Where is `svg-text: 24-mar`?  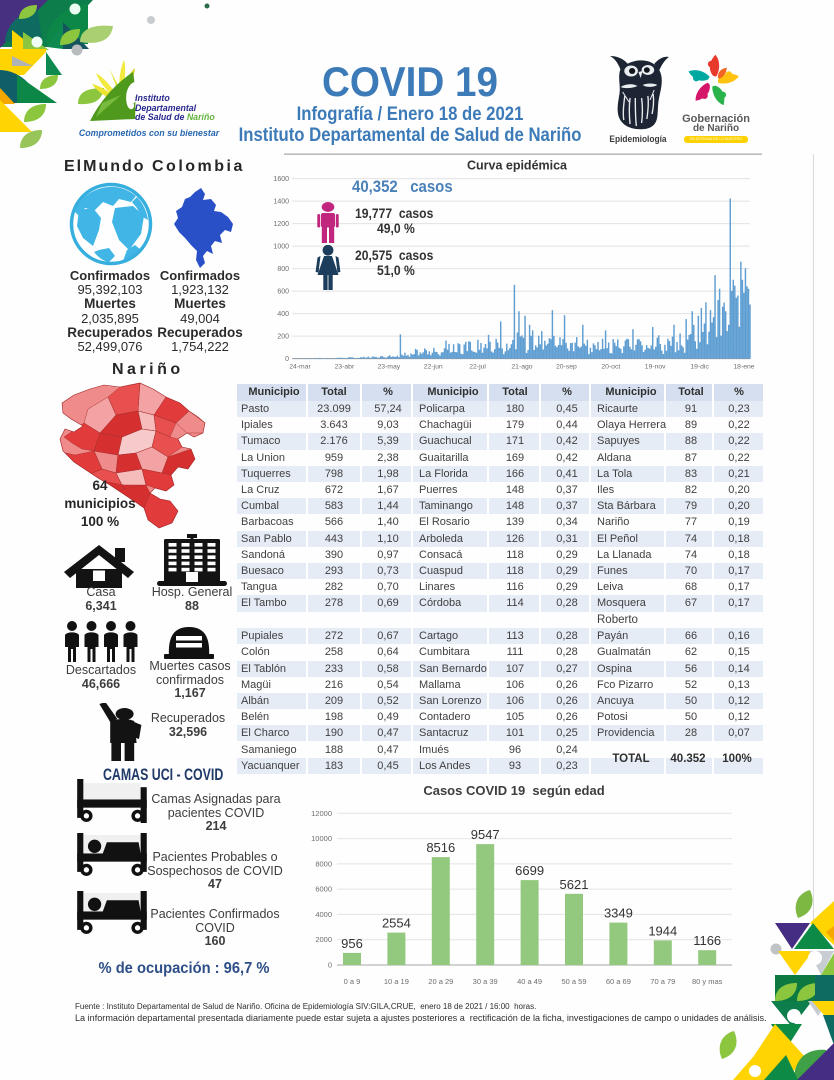 svg-text: 24-mar is located at coordinates (300, 367).